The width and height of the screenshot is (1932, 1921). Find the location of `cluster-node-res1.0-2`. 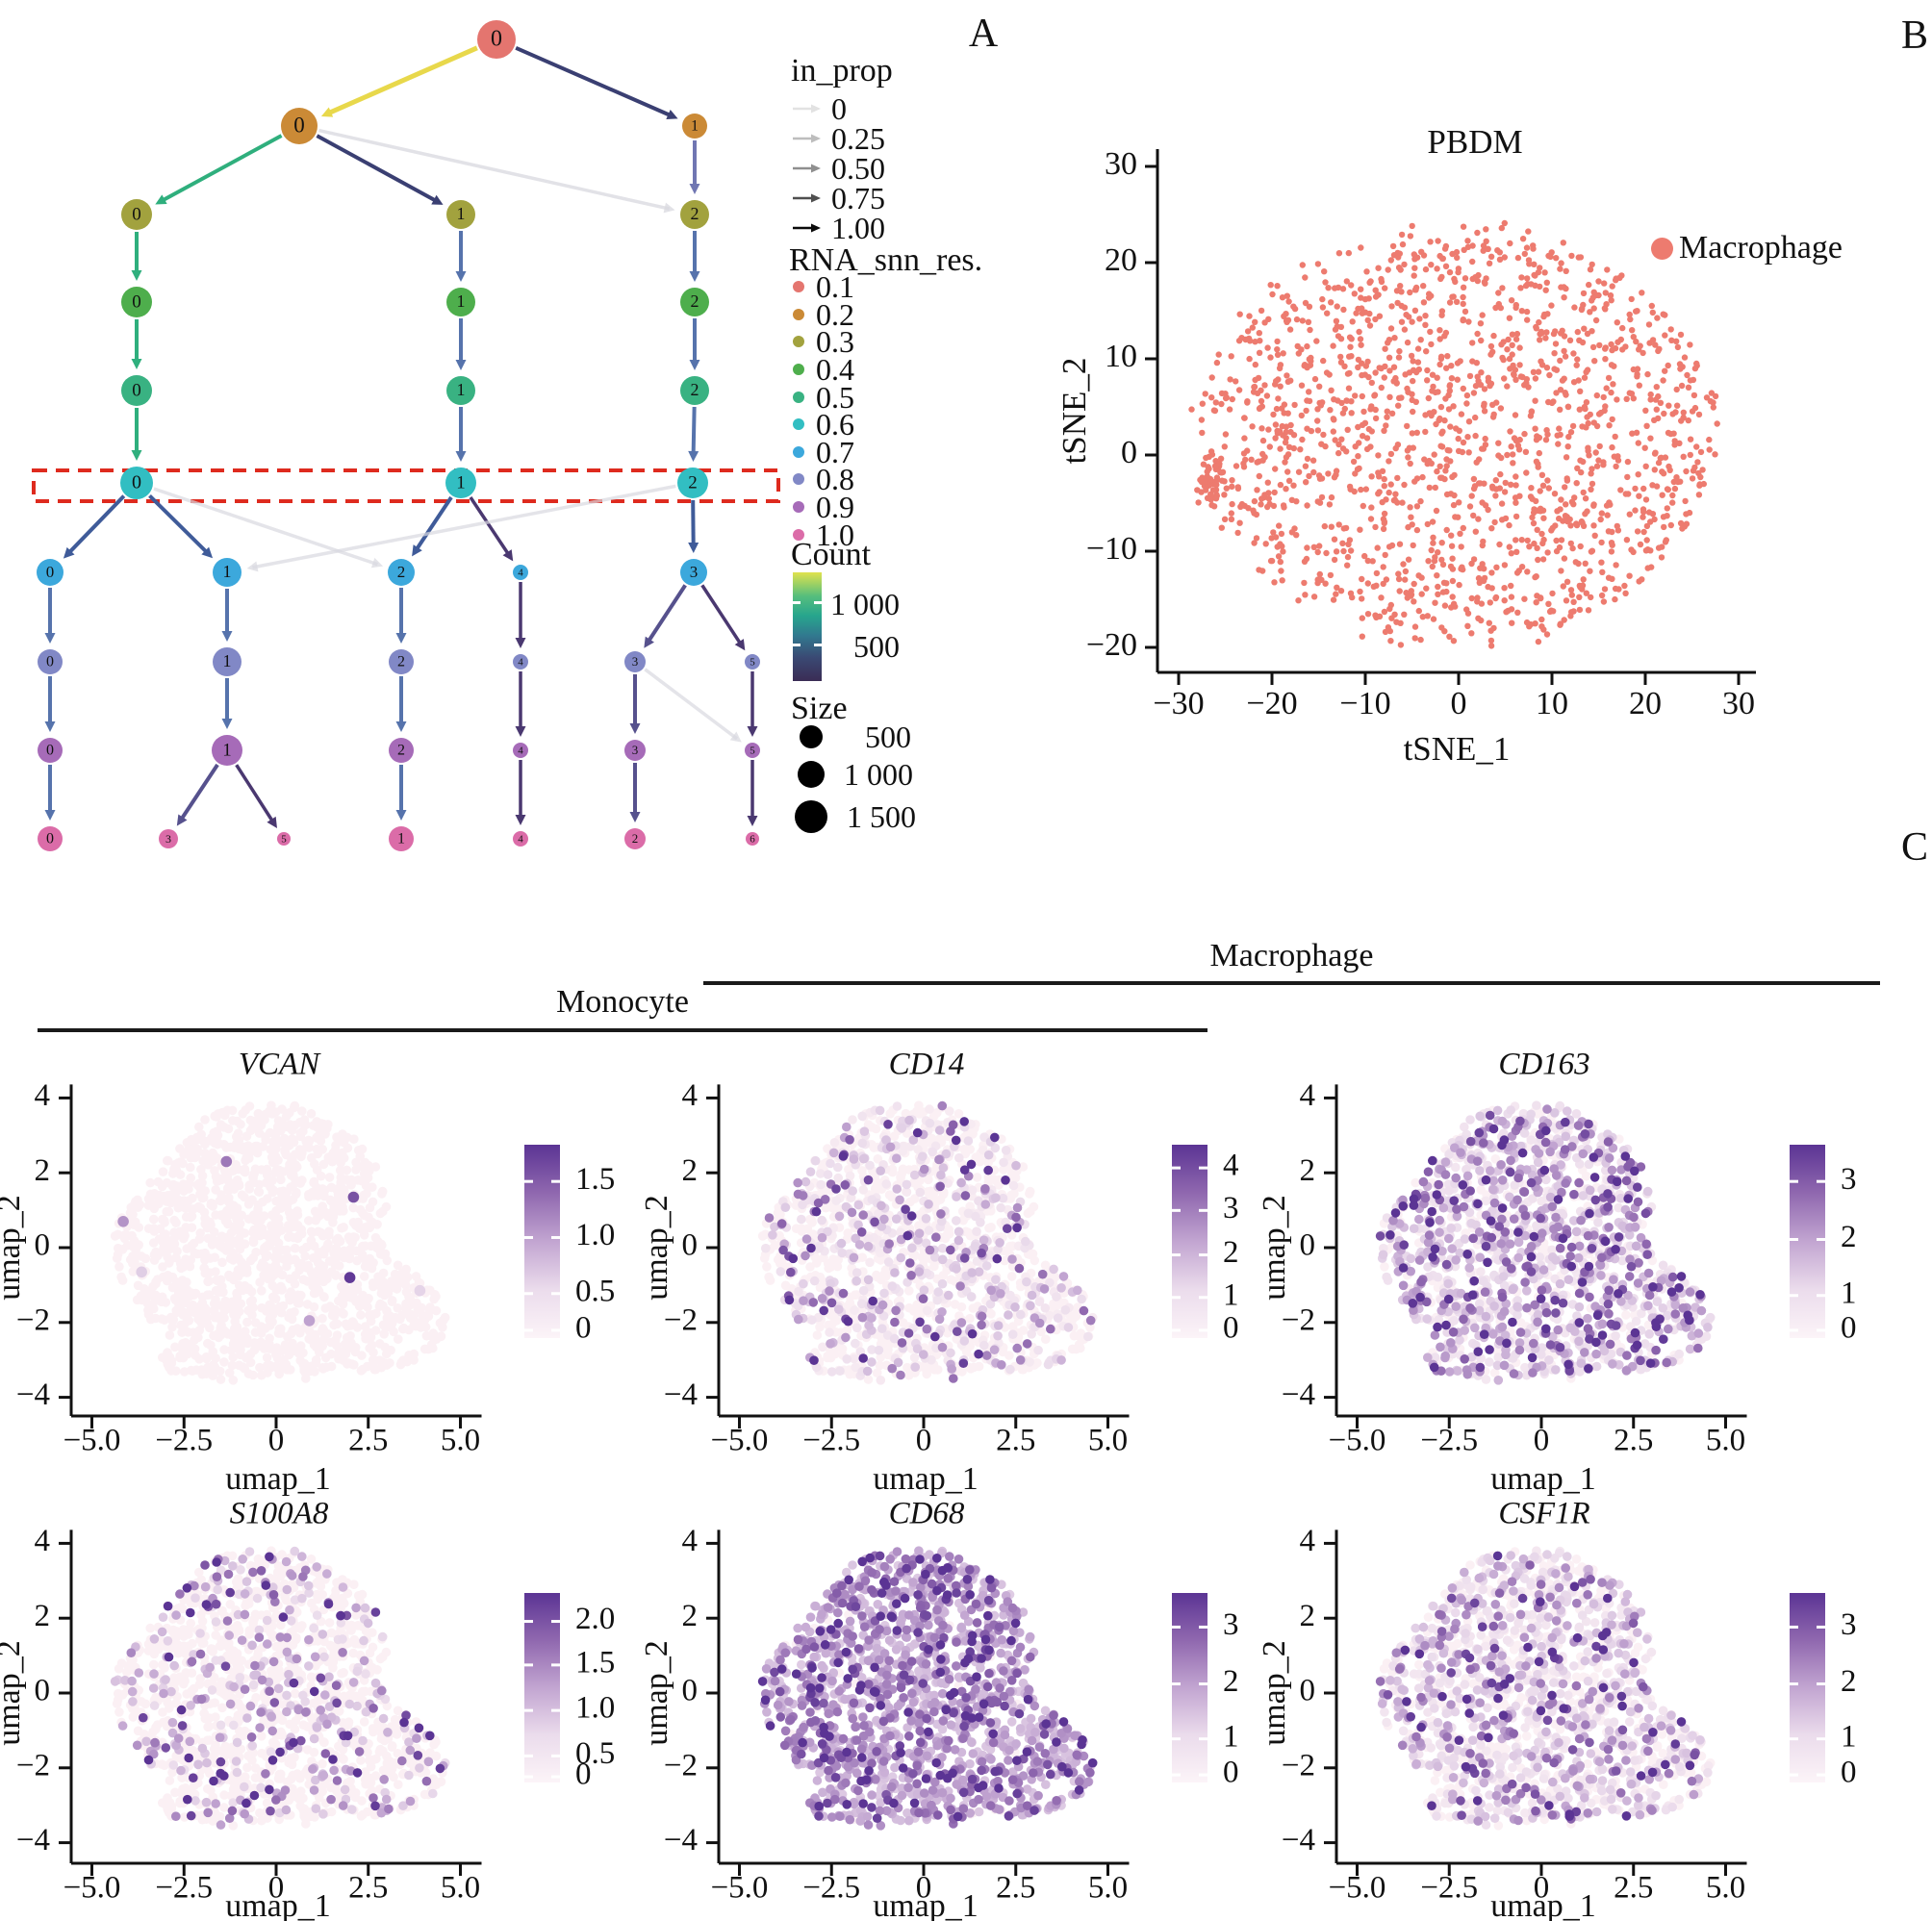

cluster-node-res1.0-2 is located at coordinates (635, 838).